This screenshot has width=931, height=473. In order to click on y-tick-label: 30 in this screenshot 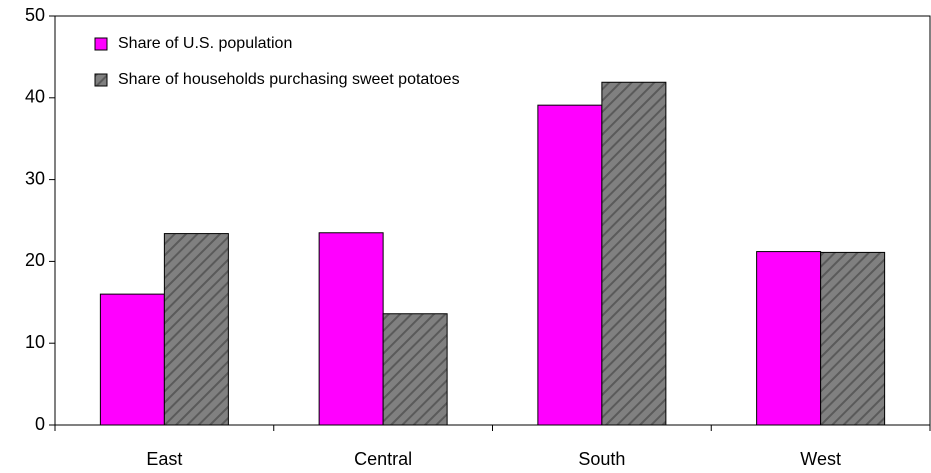, I will do `click(35, 178)`.